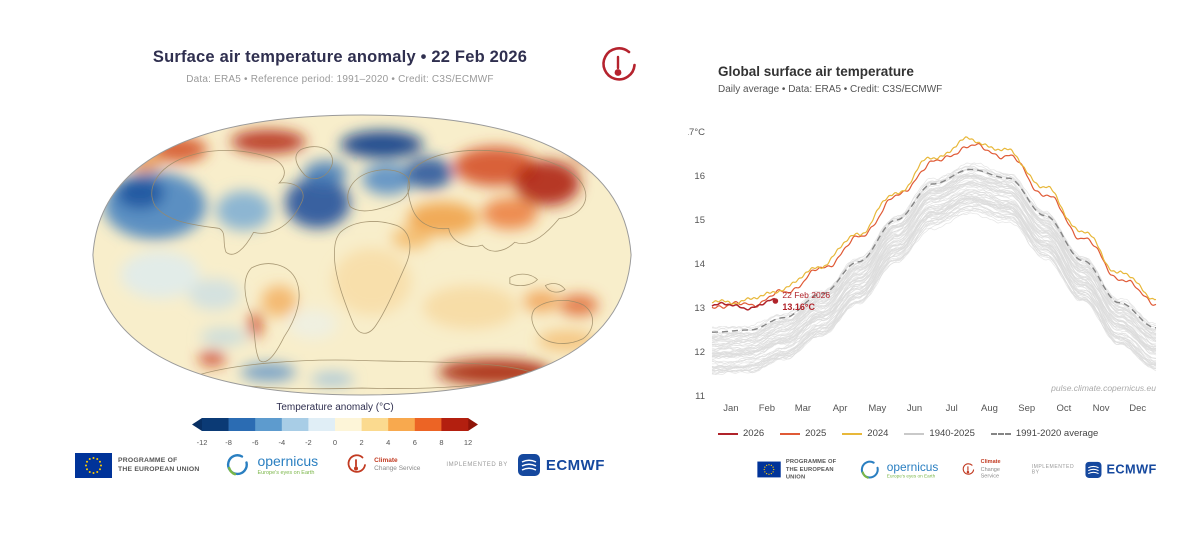  Describe the element at coordinates (1103, 388) in the screenshot. I see `watermark: pulse.climate.copernicus.eu` at that location.